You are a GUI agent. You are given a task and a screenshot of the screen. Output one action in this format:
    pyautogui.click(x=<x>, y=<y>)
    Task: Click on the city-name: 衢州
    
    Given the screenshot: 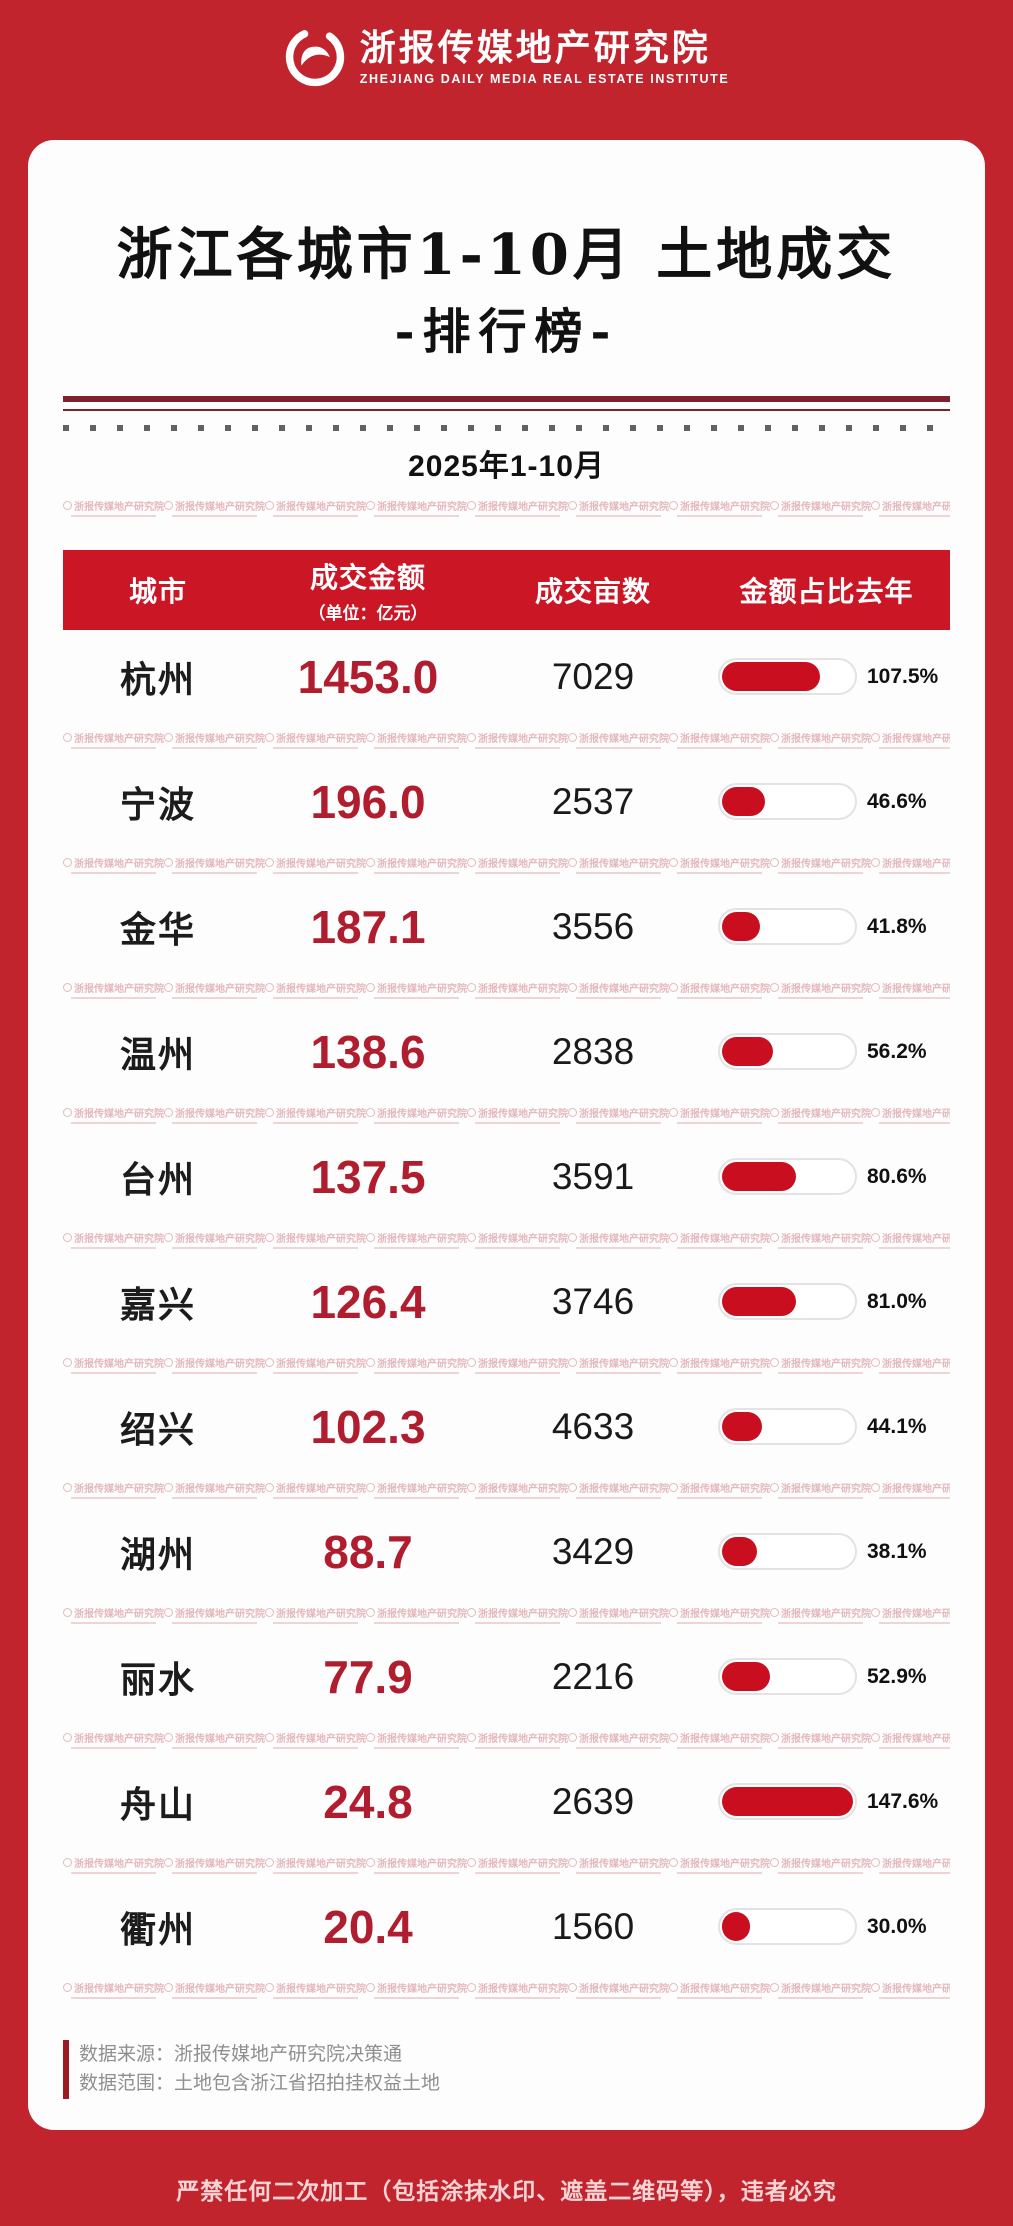 What is the action you would take?
    pyautogui.click(x=157, y=1929)
    